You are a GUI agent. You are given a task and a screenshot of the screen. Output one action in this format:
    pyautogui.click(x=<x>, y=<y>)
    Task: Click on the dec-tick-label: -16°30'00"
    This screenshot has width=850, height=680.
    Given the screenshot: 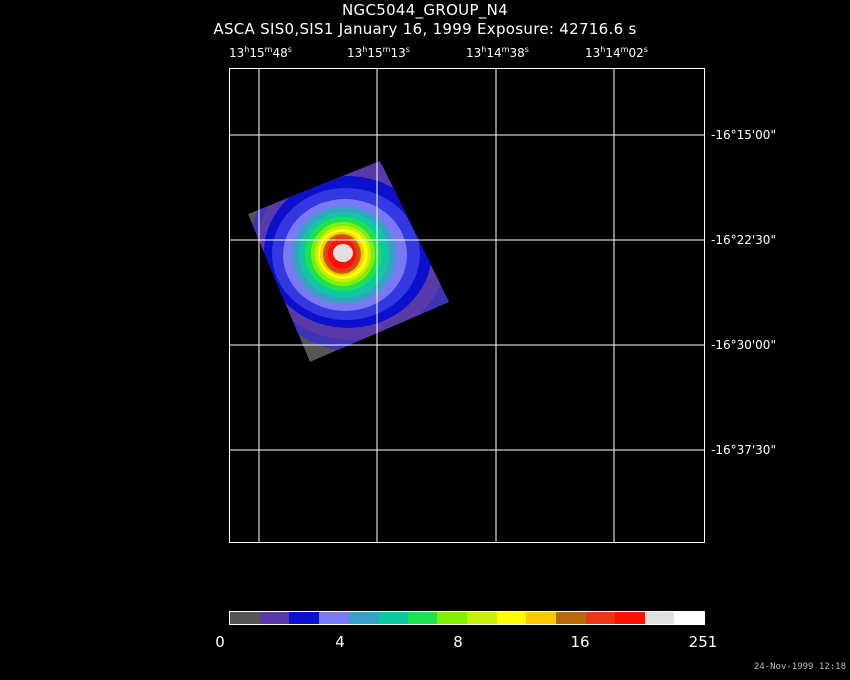 What is the action you would take?
    pyautogui.click(x=743, y=345)
    